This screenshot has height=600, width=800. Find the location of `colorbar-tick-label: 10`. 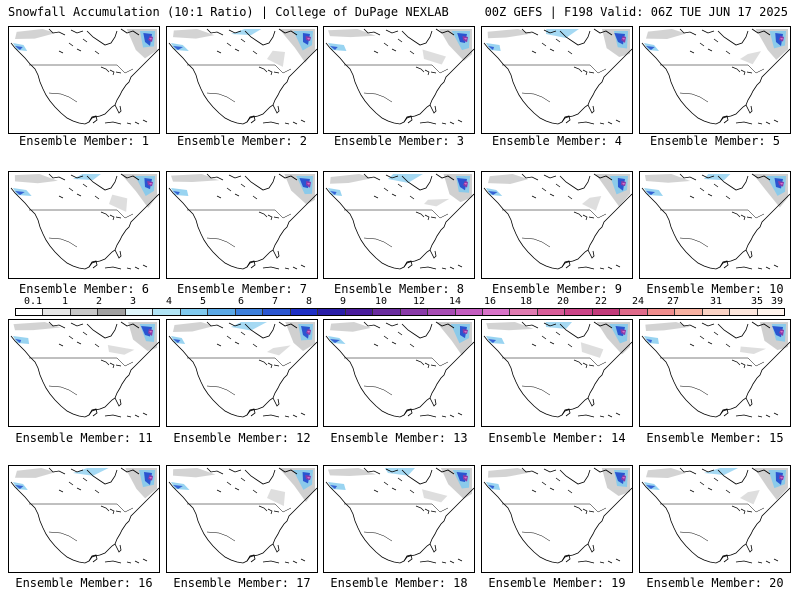

colorbar-tick-label: 10 is located at coordinates (381, 301).